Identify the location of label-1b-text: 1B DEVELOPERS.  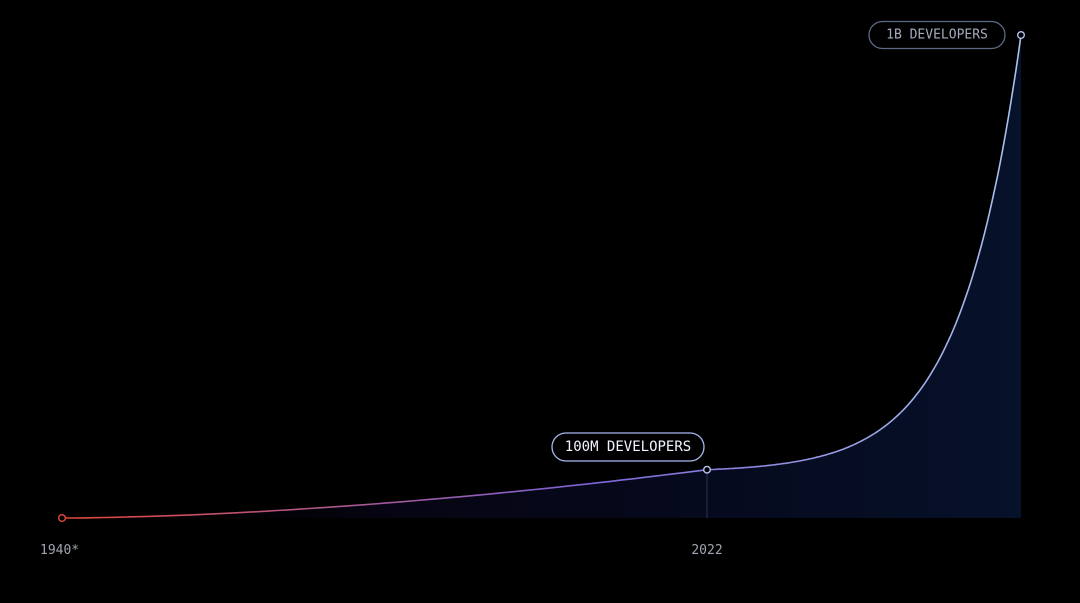
(937, 35).